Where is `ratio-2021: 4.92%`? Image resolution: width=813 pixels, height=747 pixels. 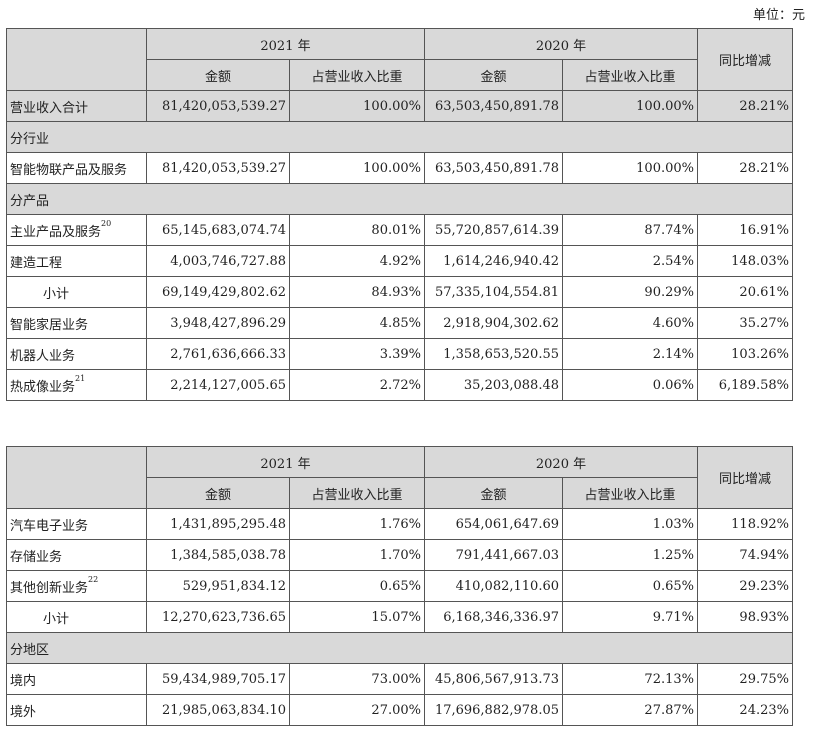 ratio-2021: 4.92% is located at coordinates (357, 261).